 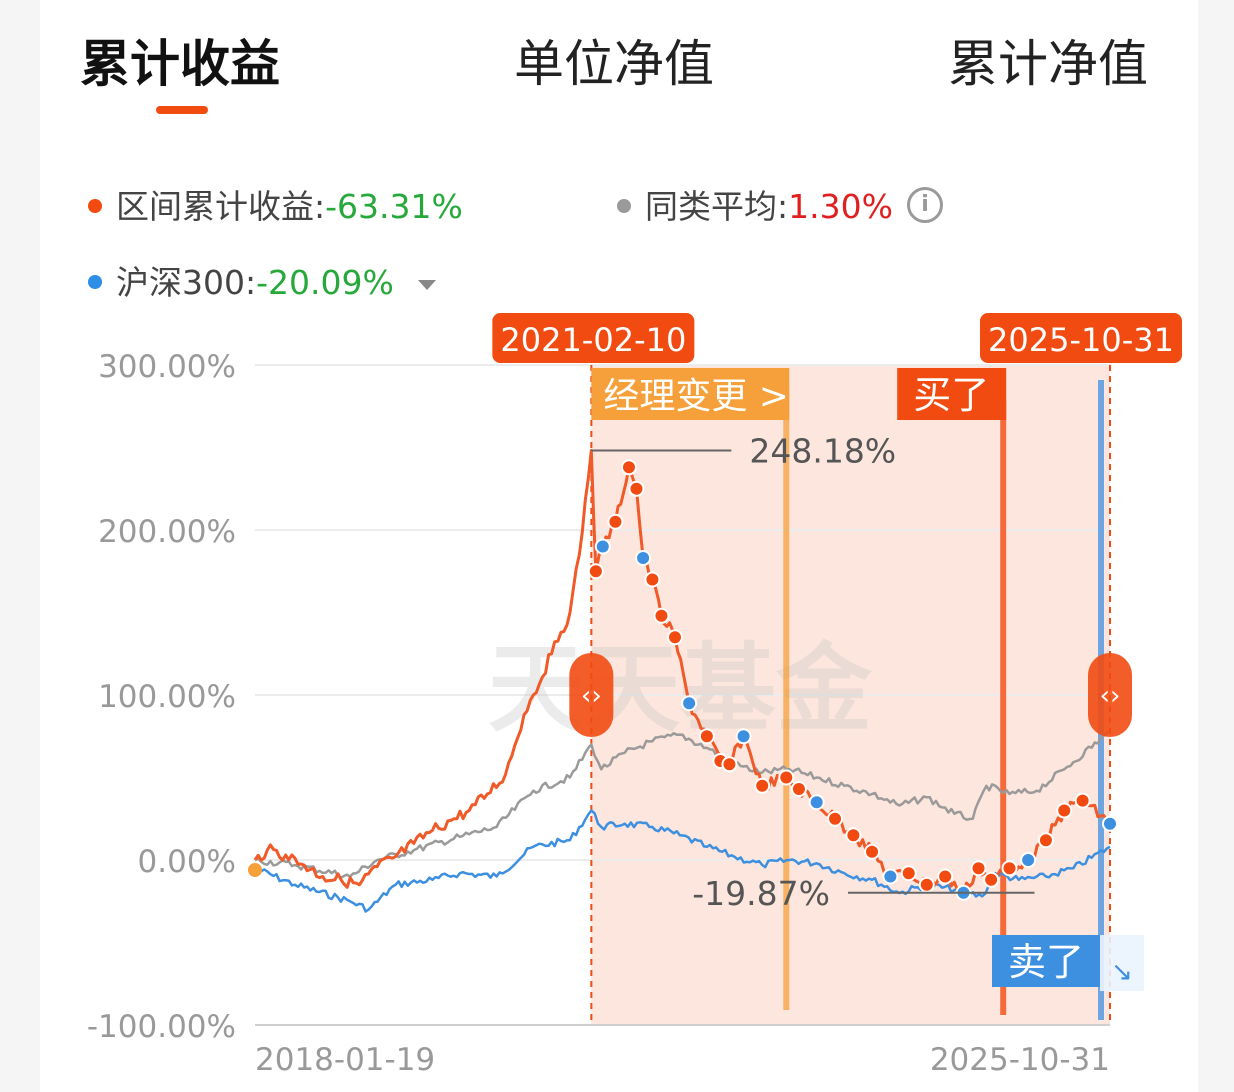 I want to click on manager-change-badge, so click(x=690, y=394).